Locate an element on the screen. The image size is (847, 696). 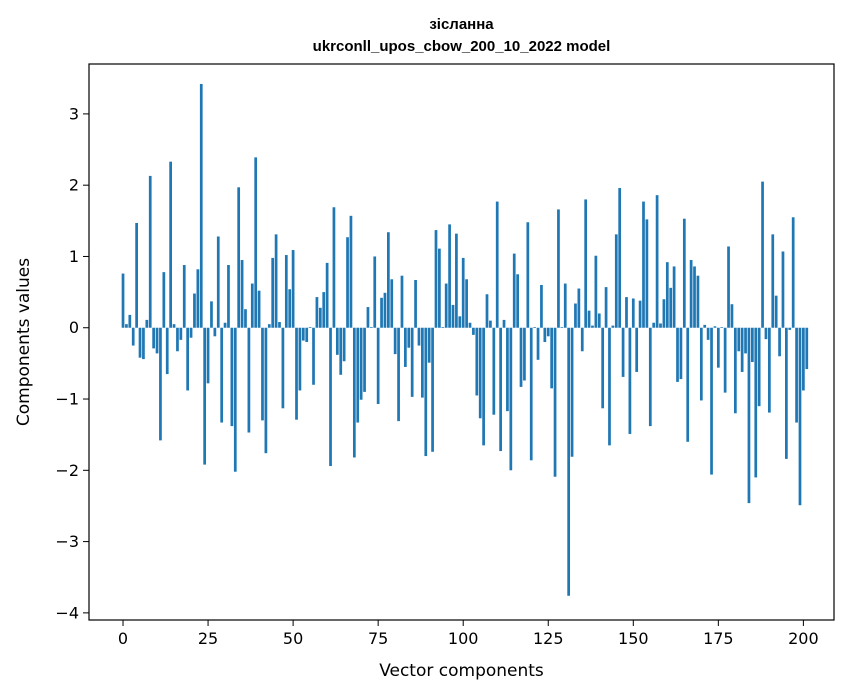
x-tick-label: 75 is located at coordinates (378, 638).